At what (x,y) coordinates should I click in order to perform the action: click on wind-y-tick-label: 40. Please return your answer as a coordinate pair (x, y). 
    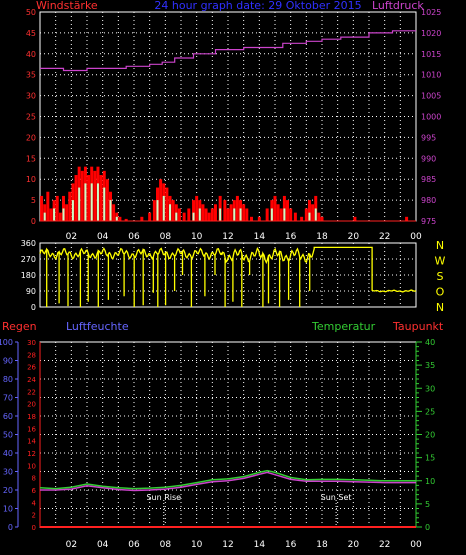
    Looking at the image, I should click on (31, 54).